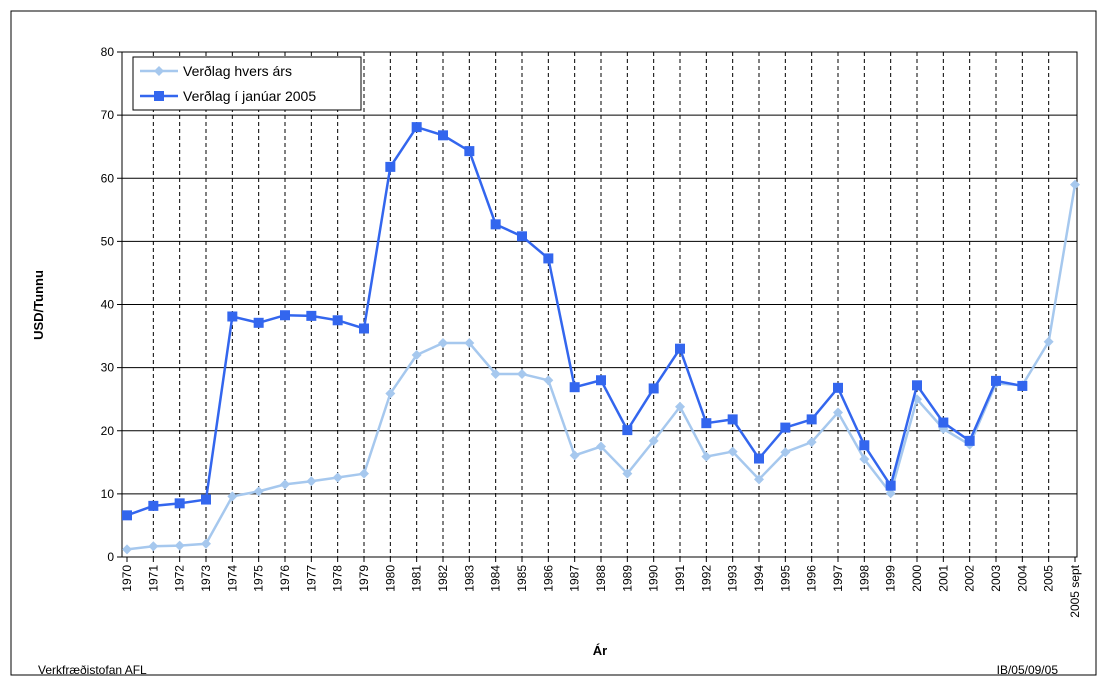  I want to click on x-tick-label: 2001, so click(943, 578).